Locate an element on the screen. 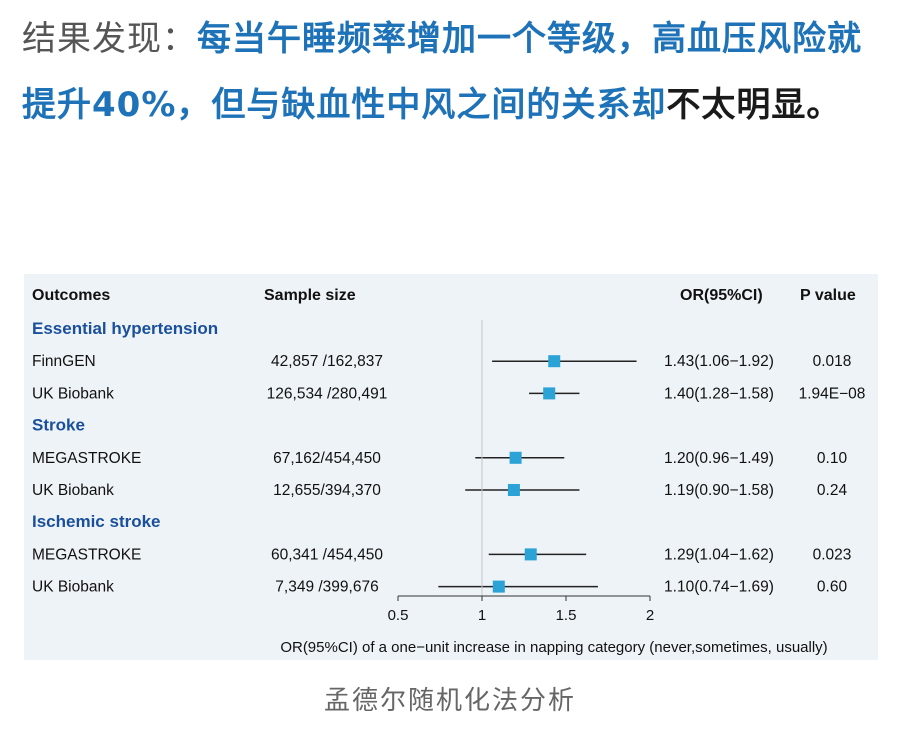 The height and width of the screenshot is (732, 900). row-sample-size: 67,162/454,450 is located at coordinates (327, 458).